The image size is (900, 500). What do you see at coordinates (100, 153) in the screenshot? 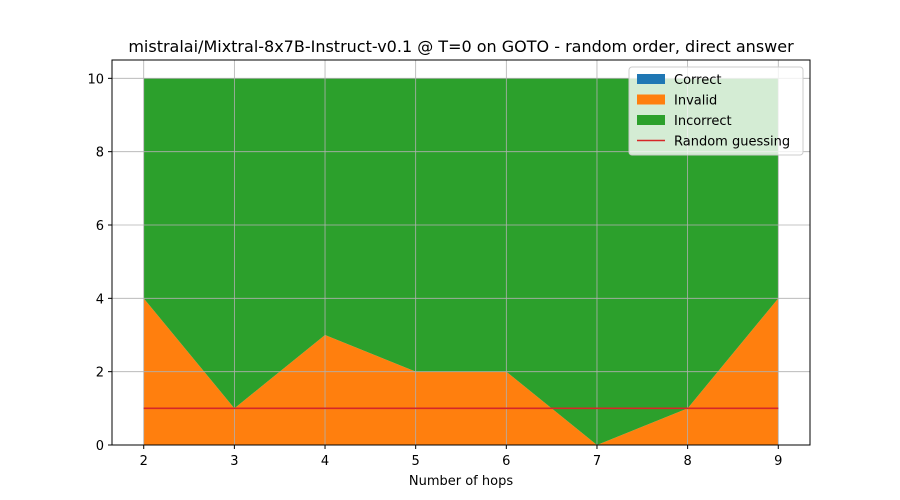
I see `y-tick-label: 8` at bounding box center [100, 153].